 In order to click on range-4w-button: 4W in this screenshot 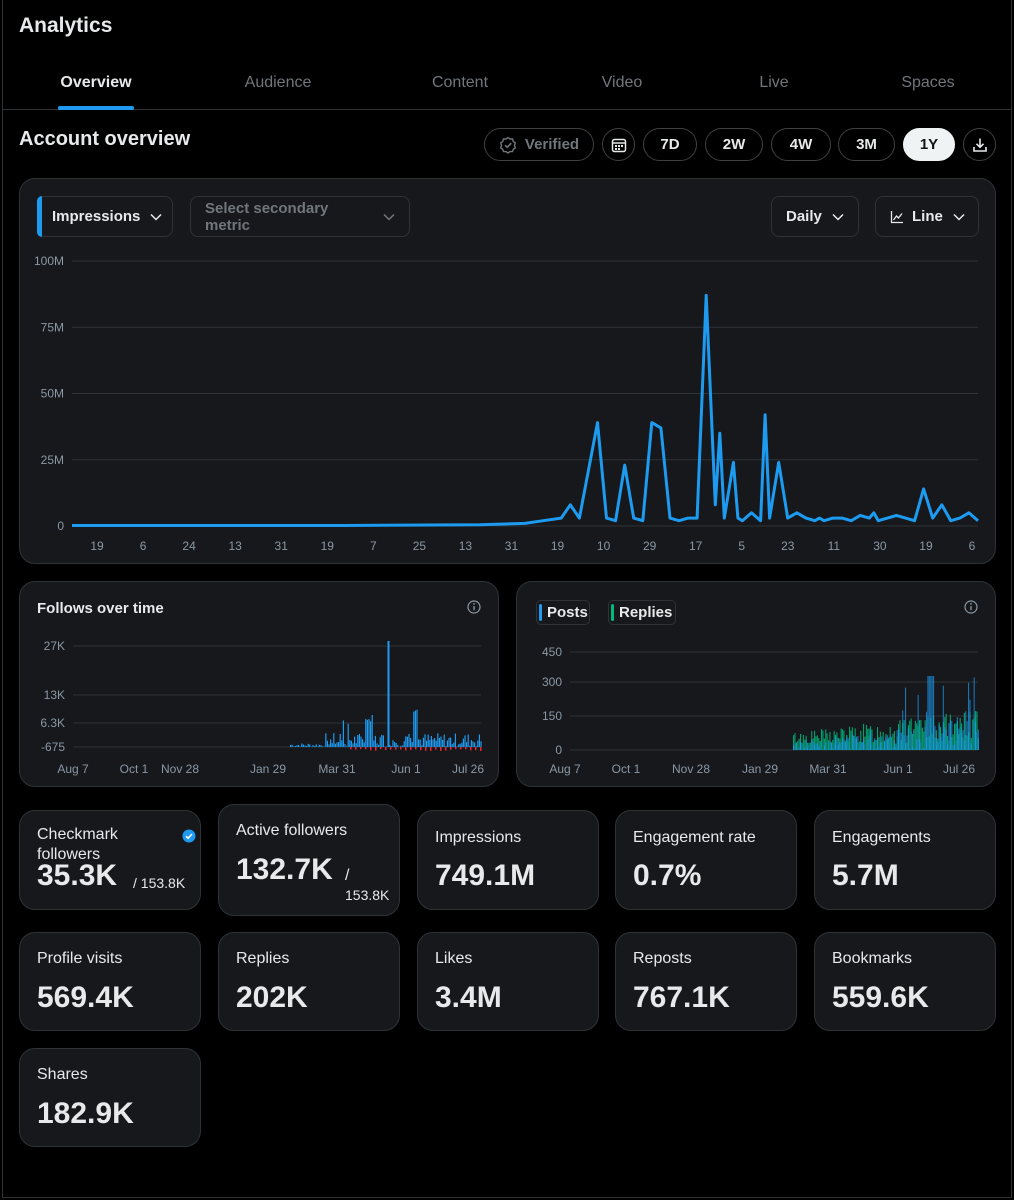, I will do `click(801, 144)`.